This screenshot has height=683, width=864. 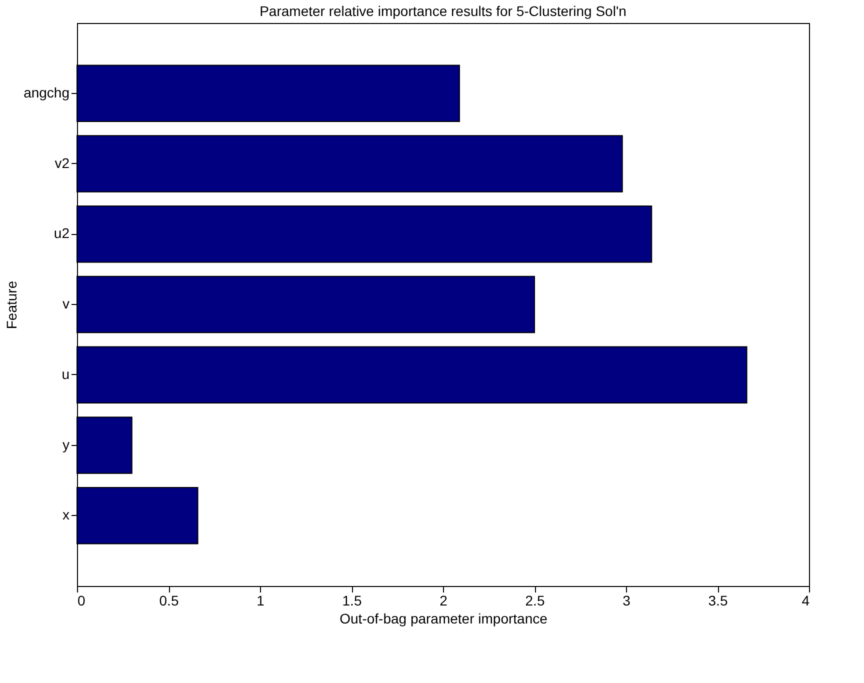 What do you see at coordinates (169, 600) in the screenshot?
I see `x-tick-label: 0.5` at bounding box center [169, 600].